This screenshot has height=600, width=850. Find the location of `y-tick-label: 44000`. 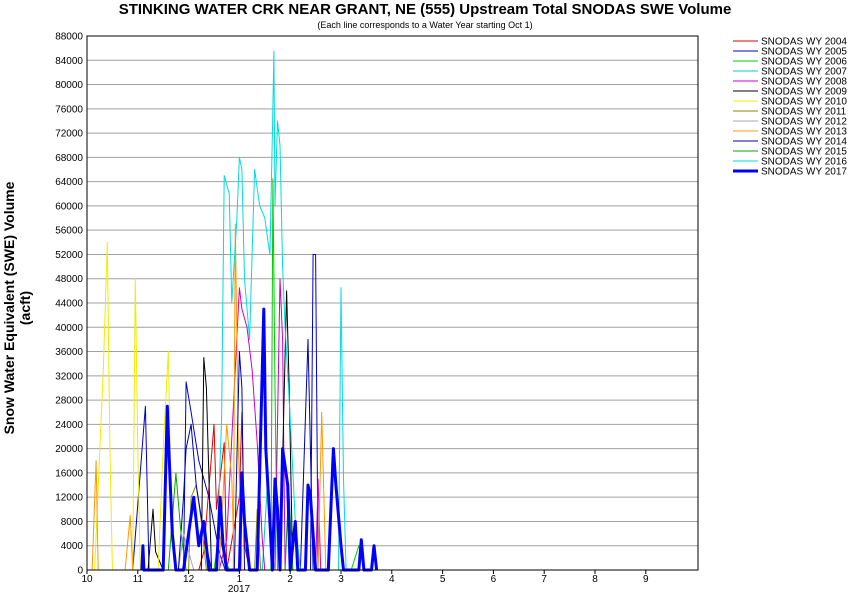

y-tick-label: 44000 is located at coordinates (69, 304).